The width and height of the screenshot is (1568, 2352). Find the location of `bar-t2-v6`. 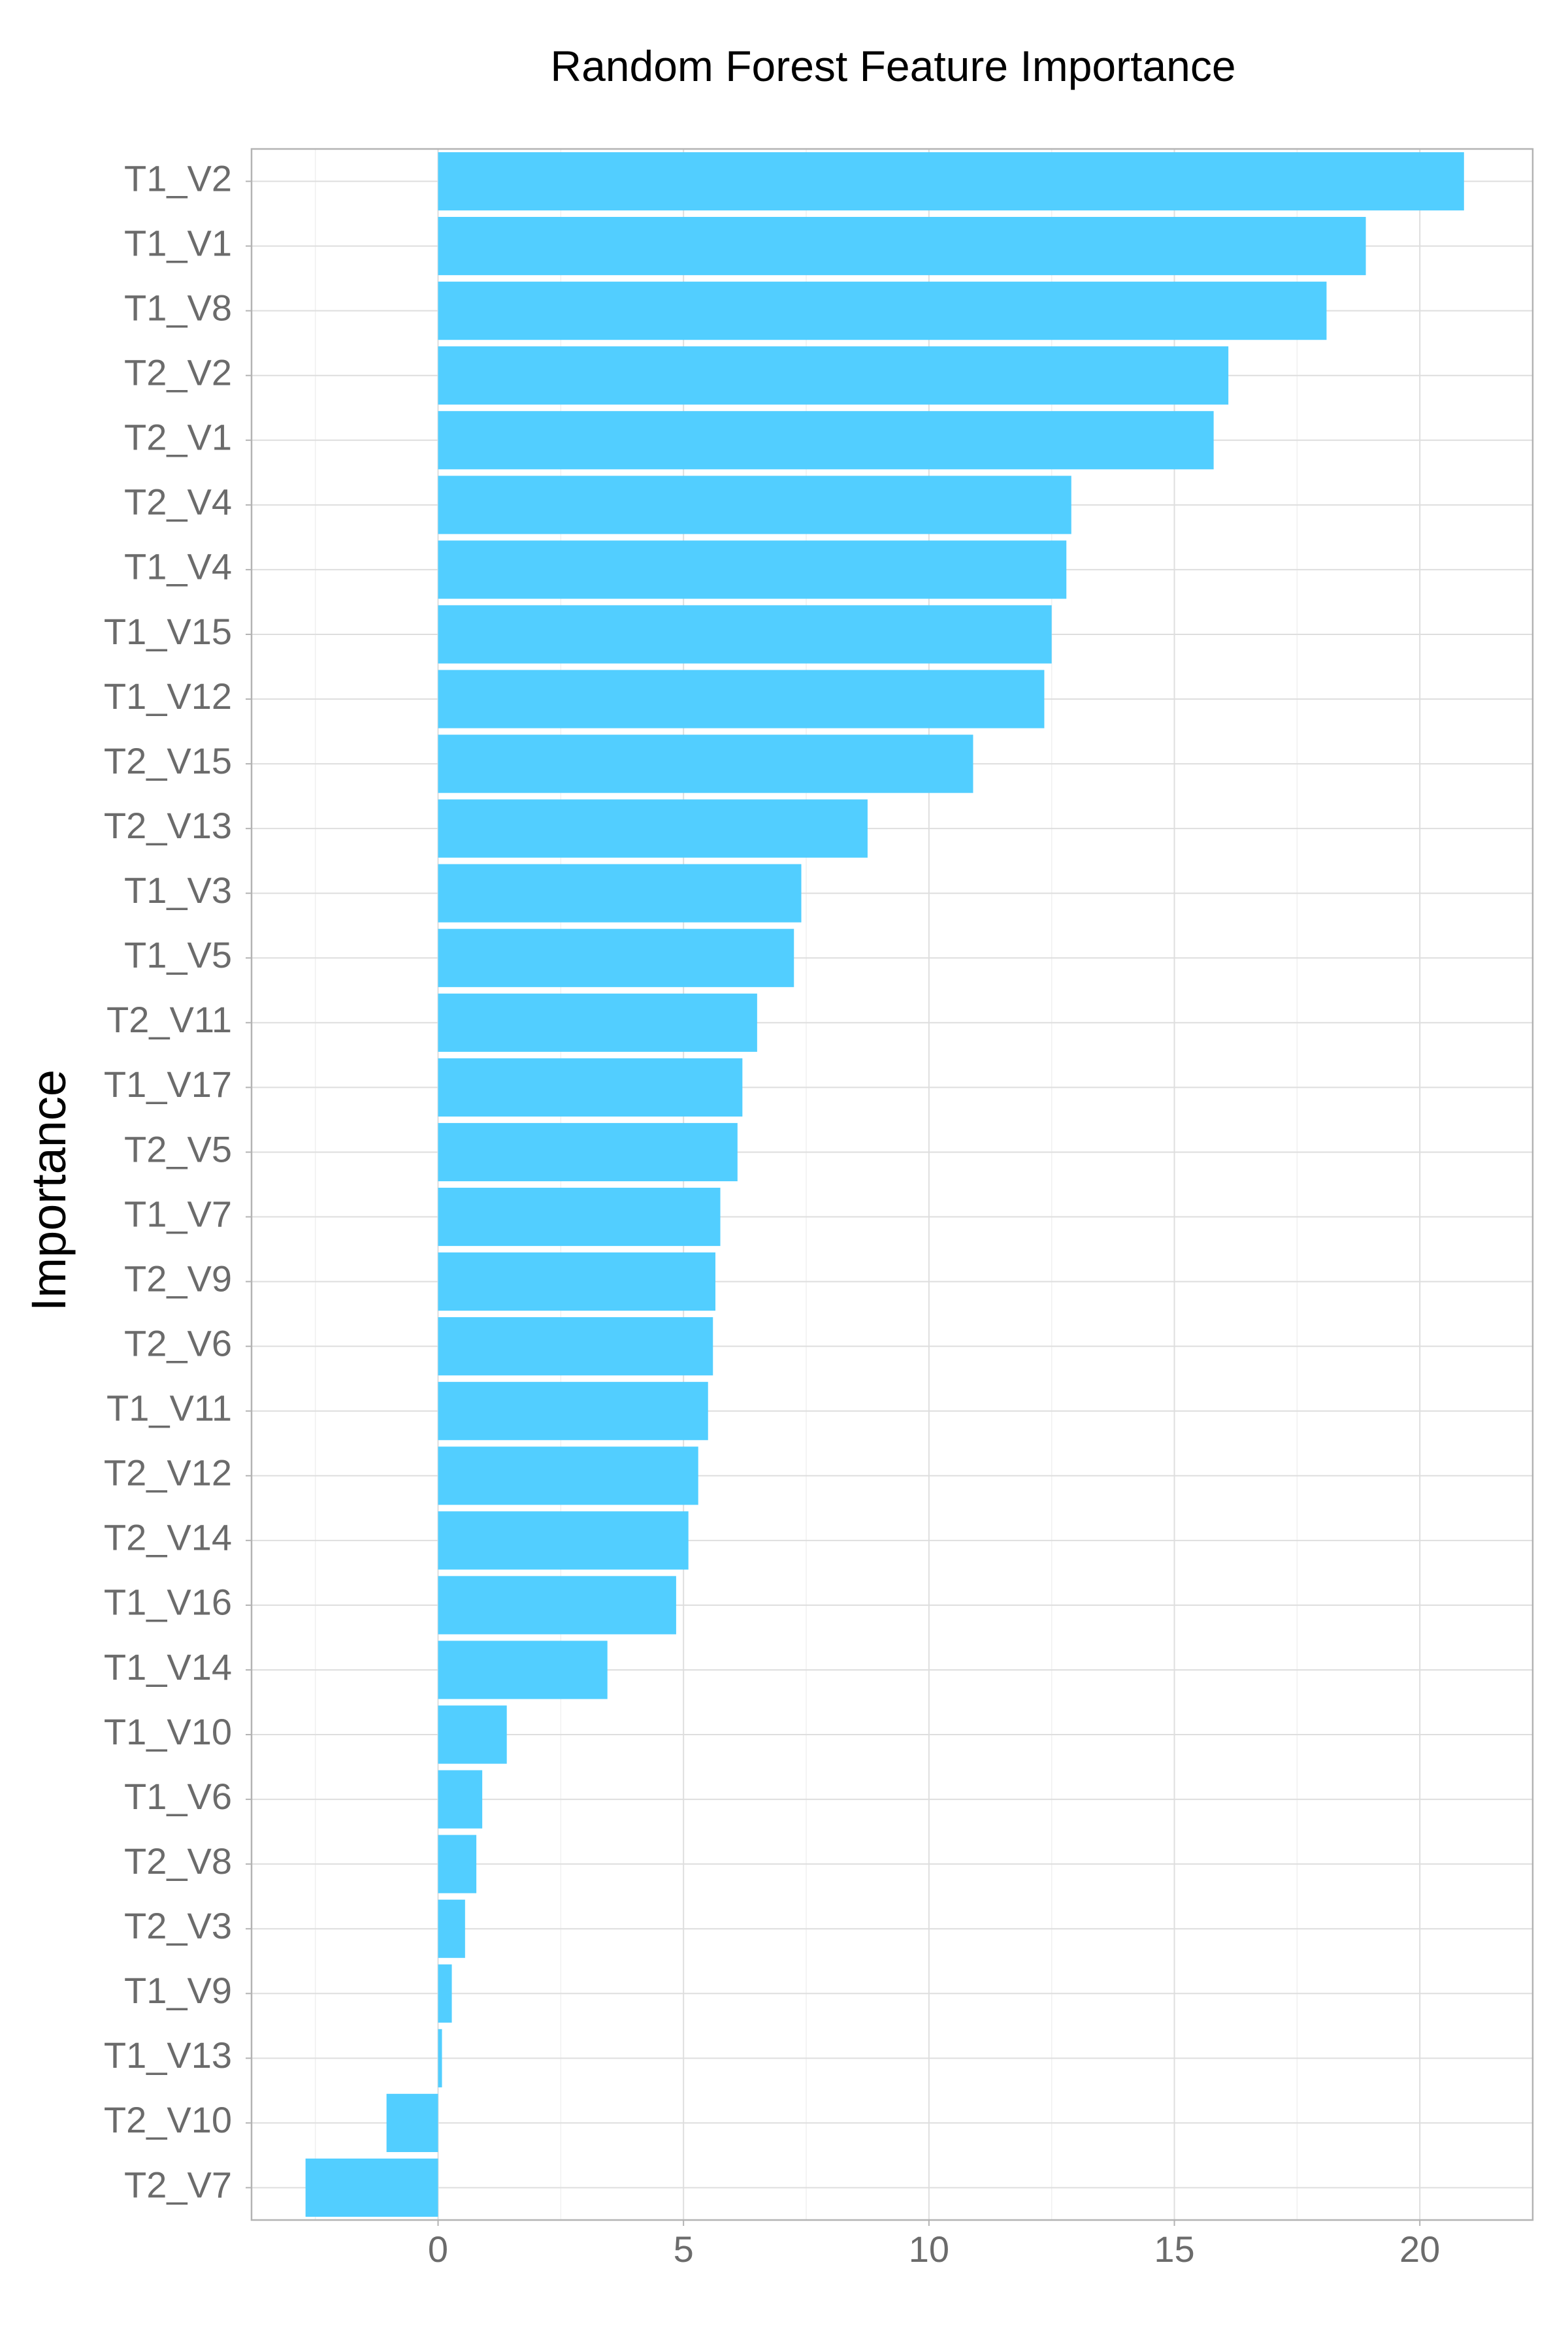

bar-t2-v6 is located at coordinates (575, 1346).